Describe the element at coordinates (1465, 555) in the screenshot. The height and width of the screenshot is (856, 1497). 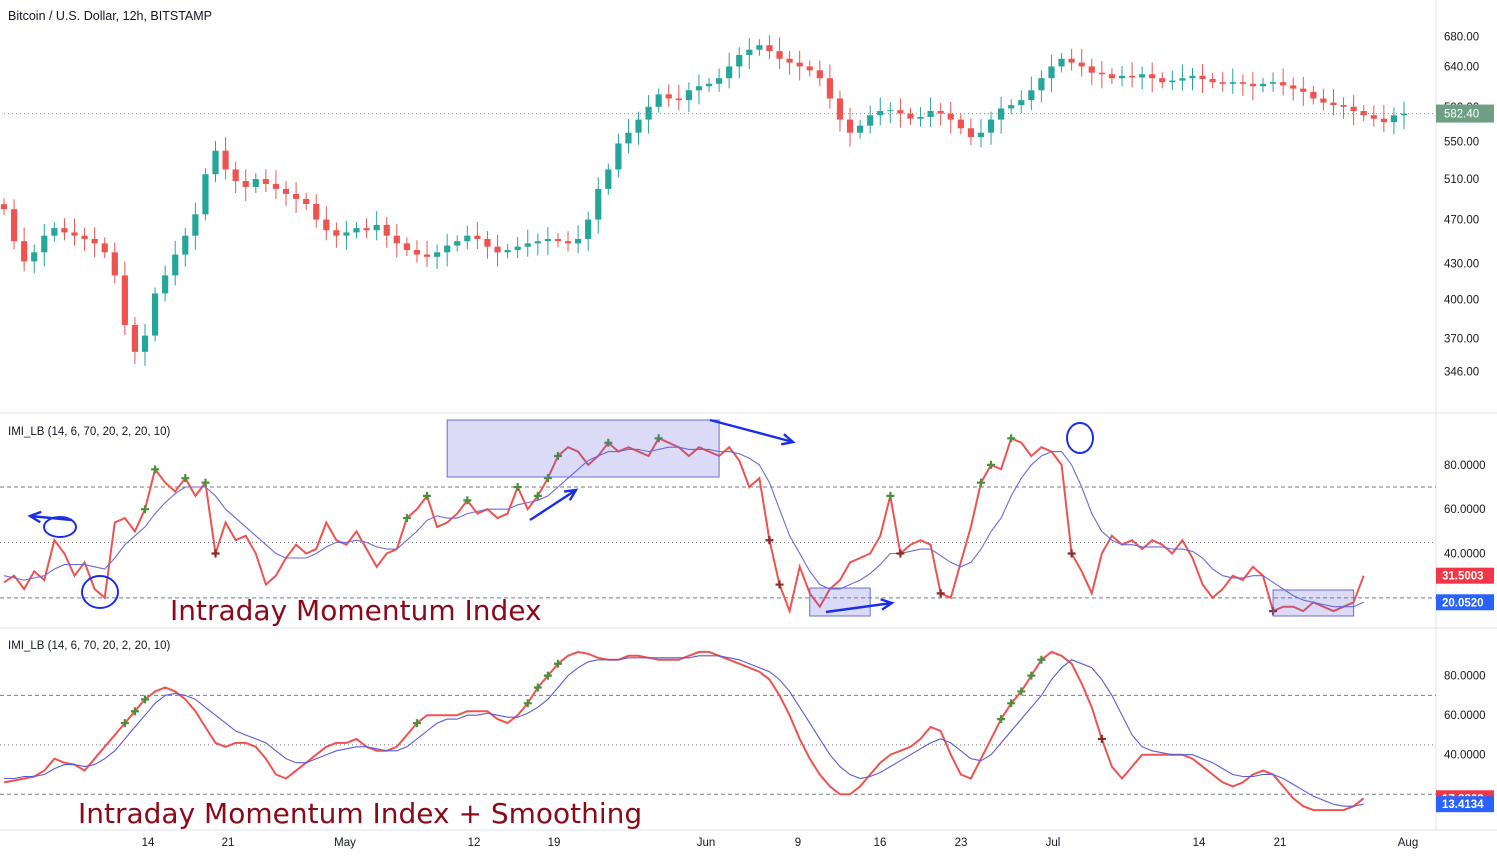
I see `imi-axis-tick: 40.0000` at that location.